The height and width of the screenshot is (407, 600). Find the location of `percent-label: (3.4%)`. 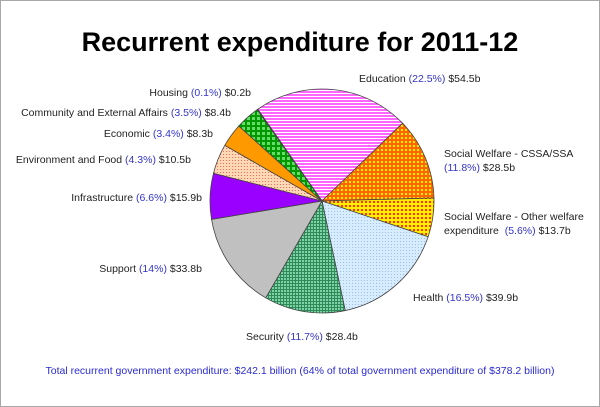

percent-label: (3.4%) is located at coordinates (168, 134).